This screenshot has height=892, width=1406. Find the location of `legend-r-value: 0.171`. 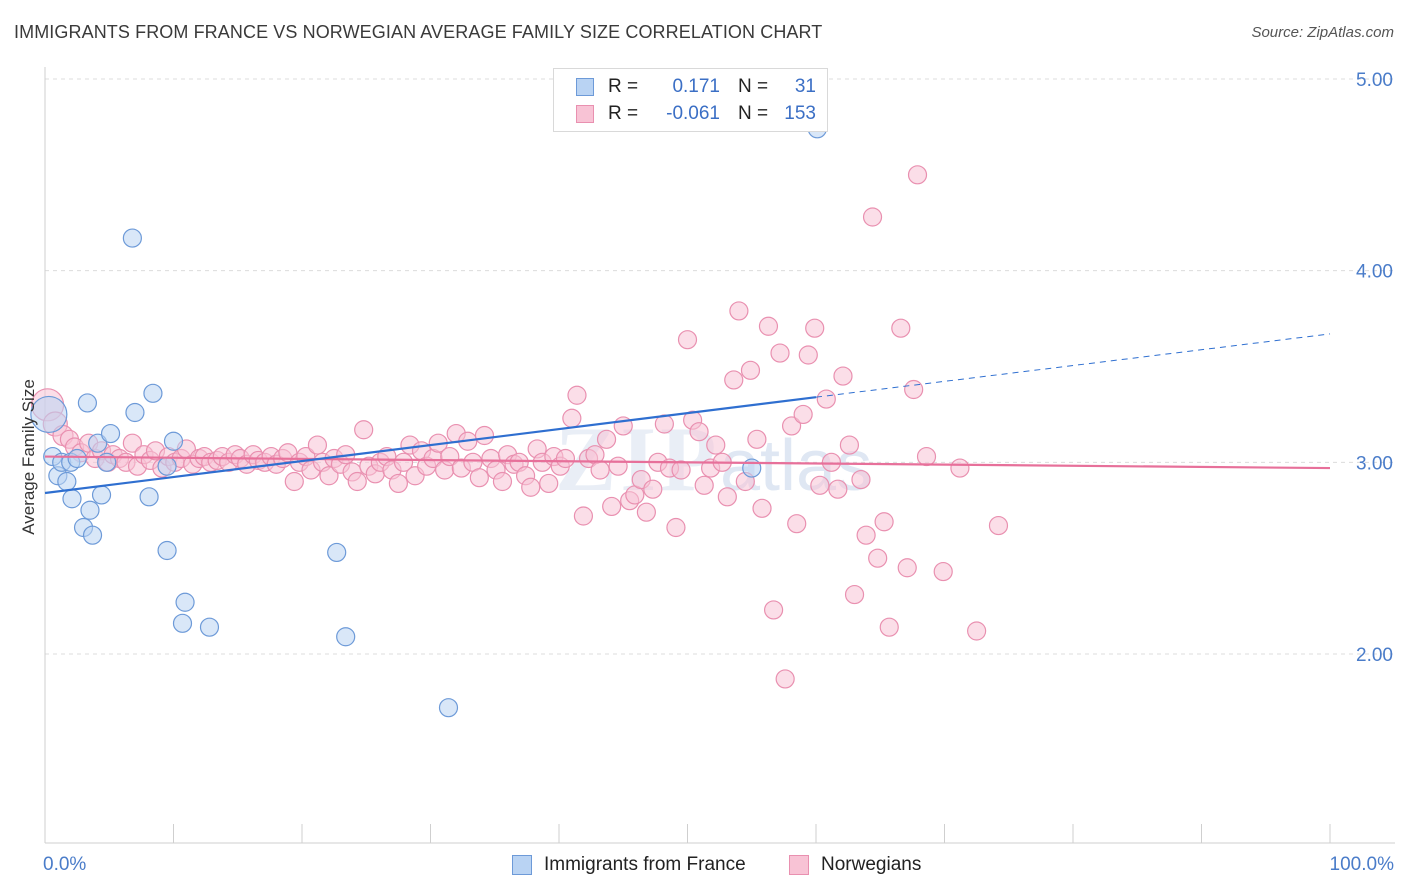

legend-r-value: 0.171 is located at coordinates (696, 86).